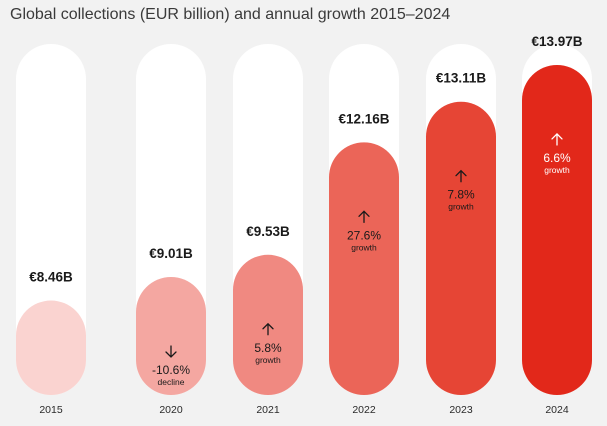 The height and width of the screenshot is (426, 607). I want to click on arrow-down-icon-2020, so click(171, 351).